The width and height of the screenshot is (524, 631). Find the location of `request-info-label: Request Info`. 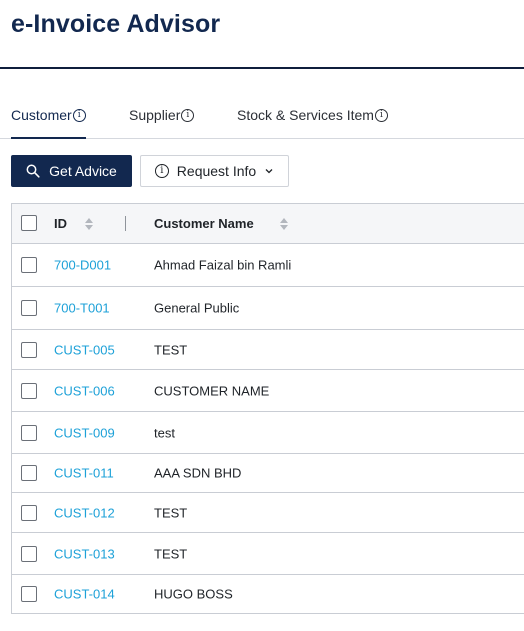

request-info-label: Request Info is located at coordinates (216, 171).